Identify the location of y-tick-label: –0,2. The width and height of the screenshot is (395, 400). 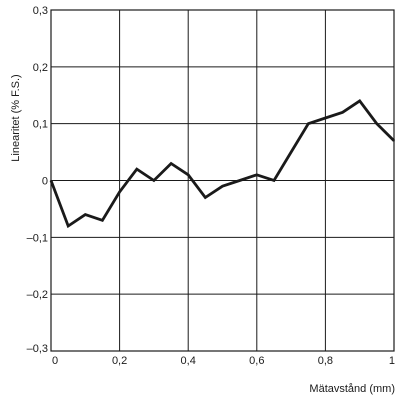
(37, 295).